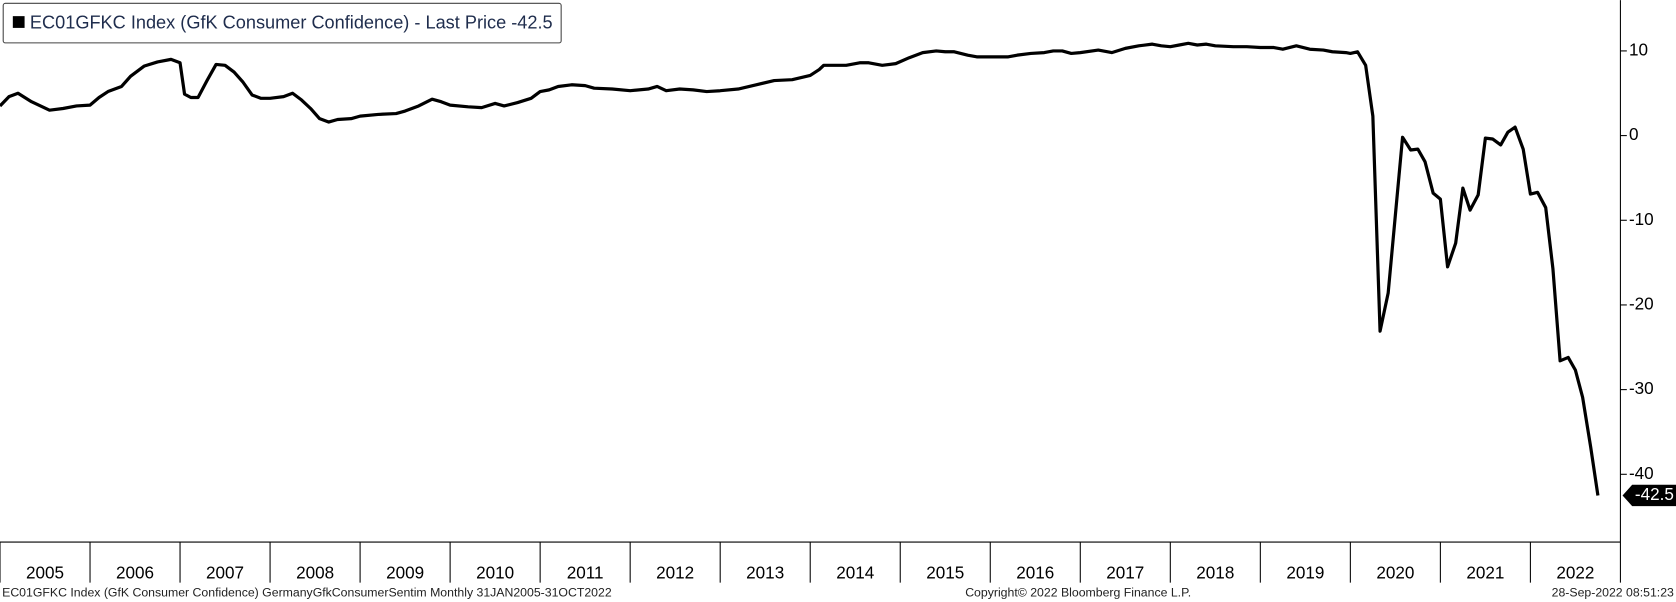 Image resolution: width=1676 pixels, height=602 pixels. What do you see at coordinates (1215, 573) in the screenshot?
I see `x-tick-label: 2018` at bounding box center [1215, 573].